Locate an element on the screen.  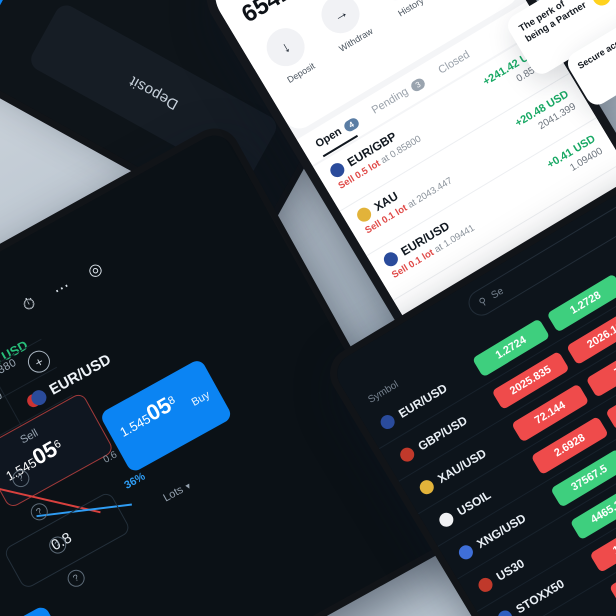
grid-icon: ⋯ is located at coordinates (62, 289).